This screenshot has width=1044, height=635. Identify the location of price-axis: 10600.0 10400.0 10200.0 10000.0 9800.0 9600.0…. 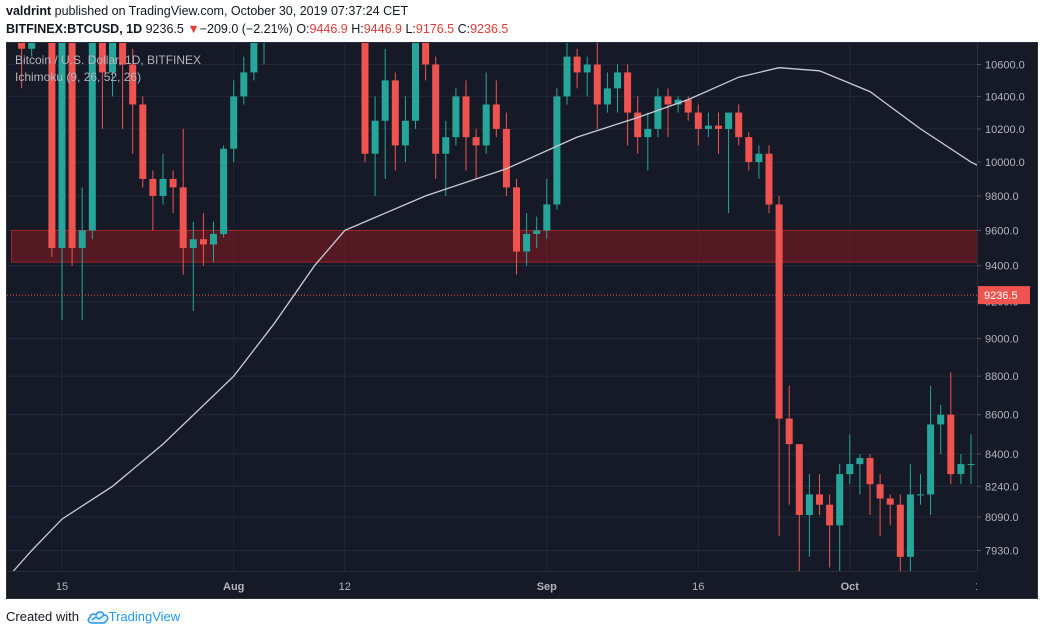
(1007, 307).